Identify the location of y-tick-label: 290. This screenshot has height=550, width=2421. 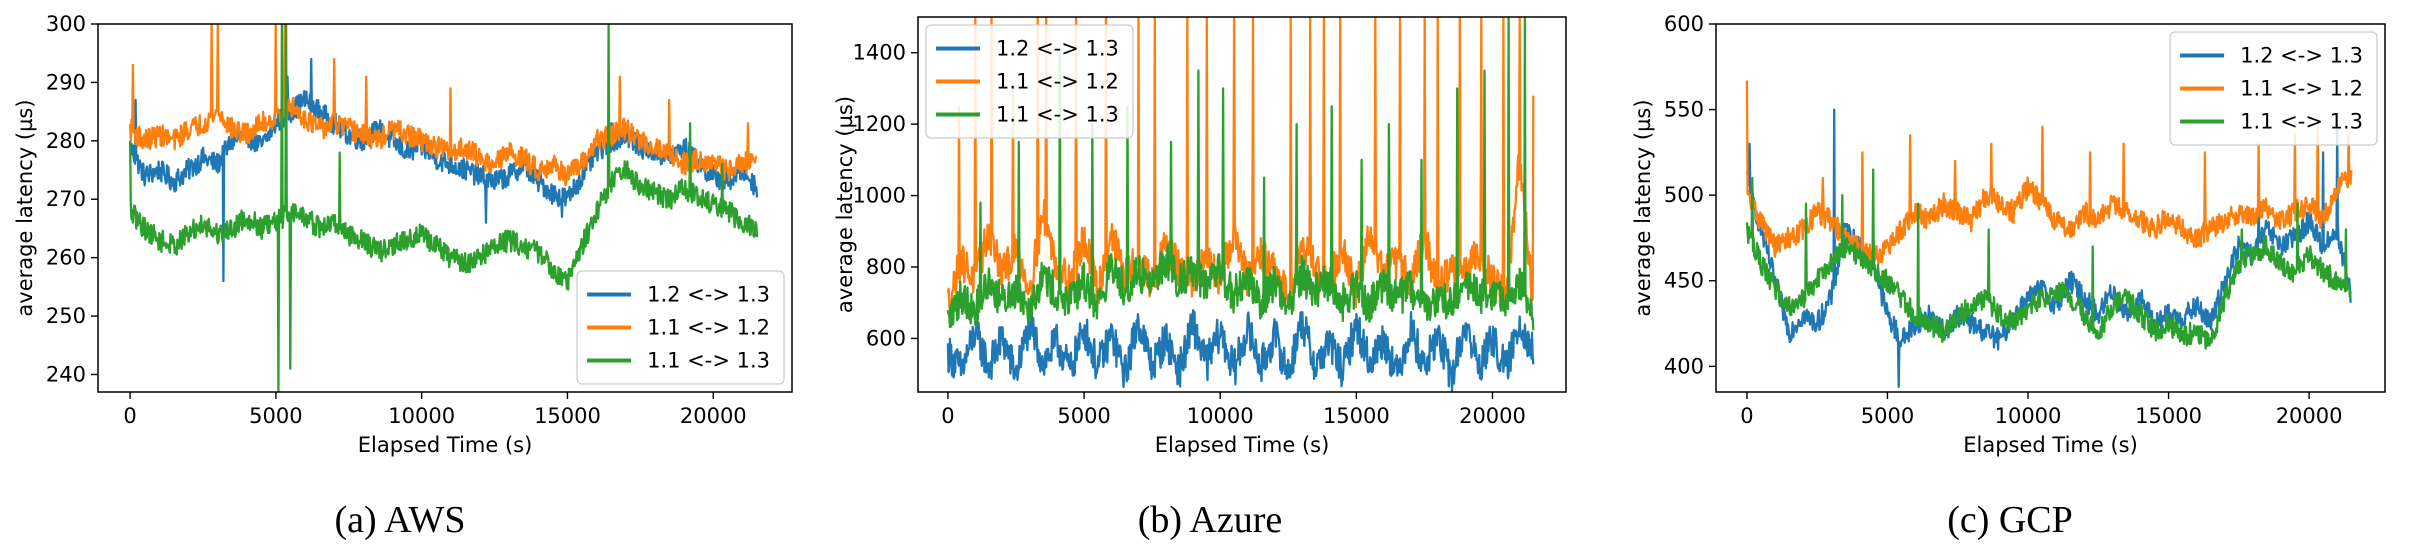
(66, 82).